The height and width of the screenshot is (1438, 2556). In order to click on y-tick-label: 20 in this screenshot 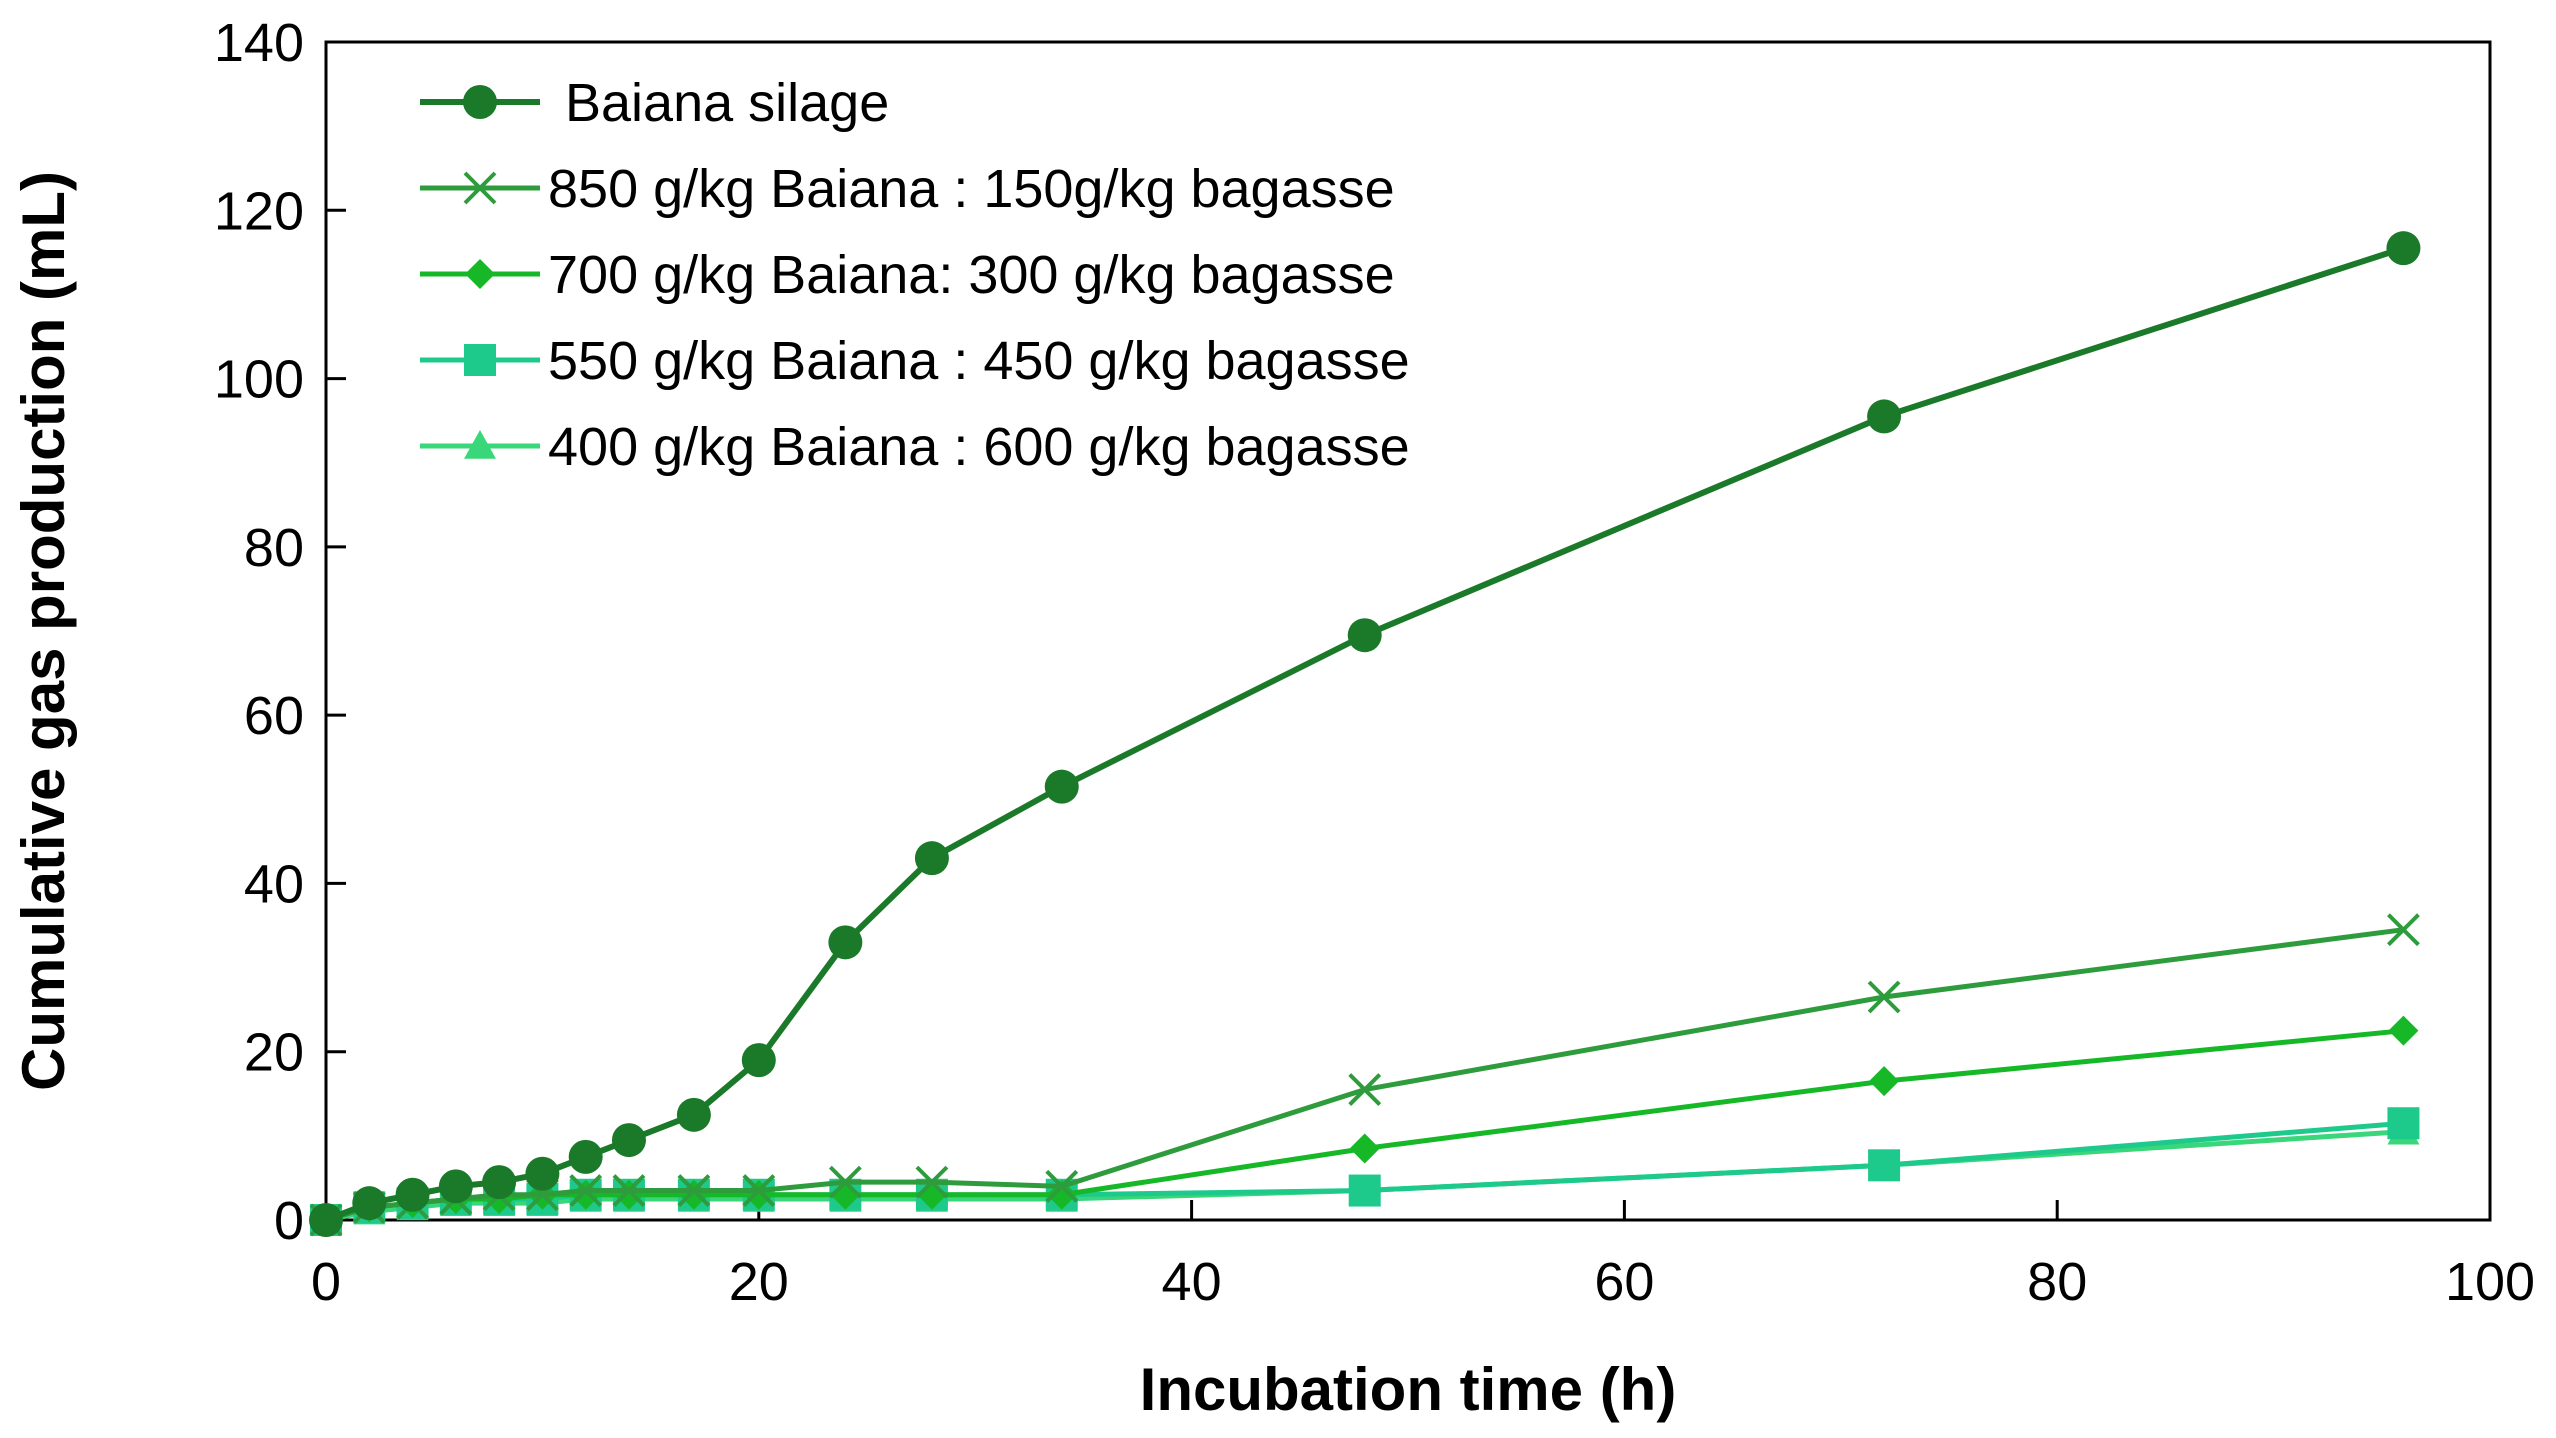, I will do `click(274, 1053)`.